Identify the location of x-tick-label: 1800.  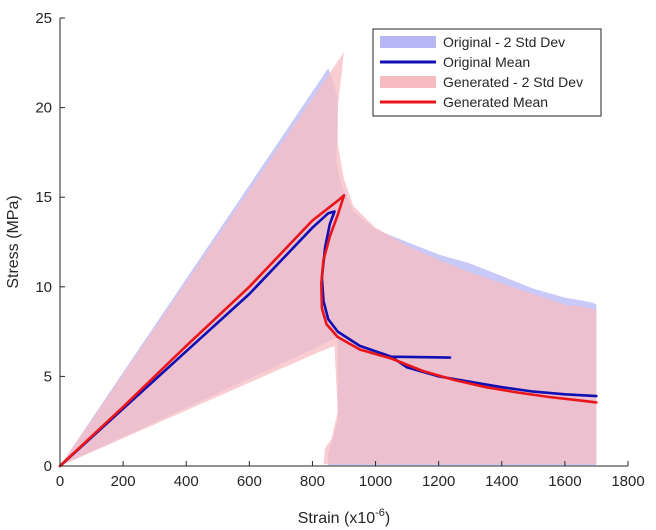
(627, 481).